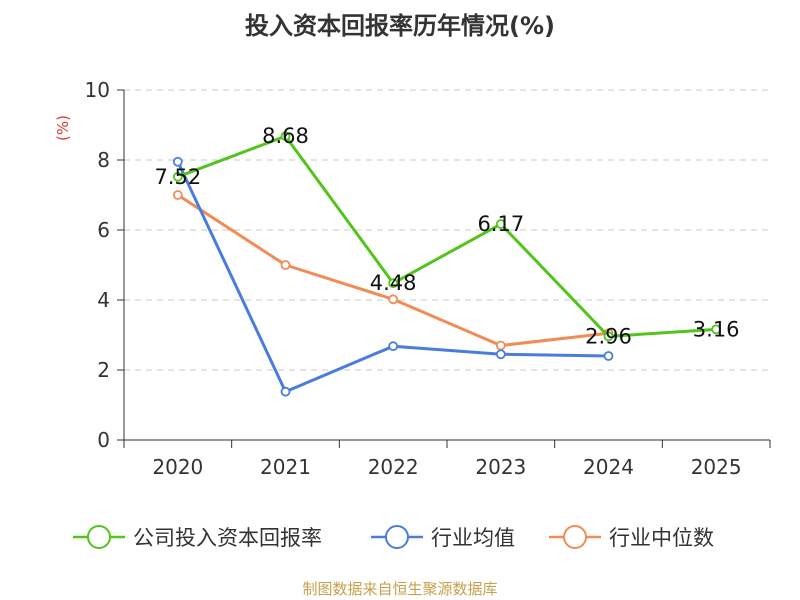  What do you see at coordinates (500, 467) in the screenshot?
I see `x-tick-label-2023: 2023` at bounding box center [500, 467].